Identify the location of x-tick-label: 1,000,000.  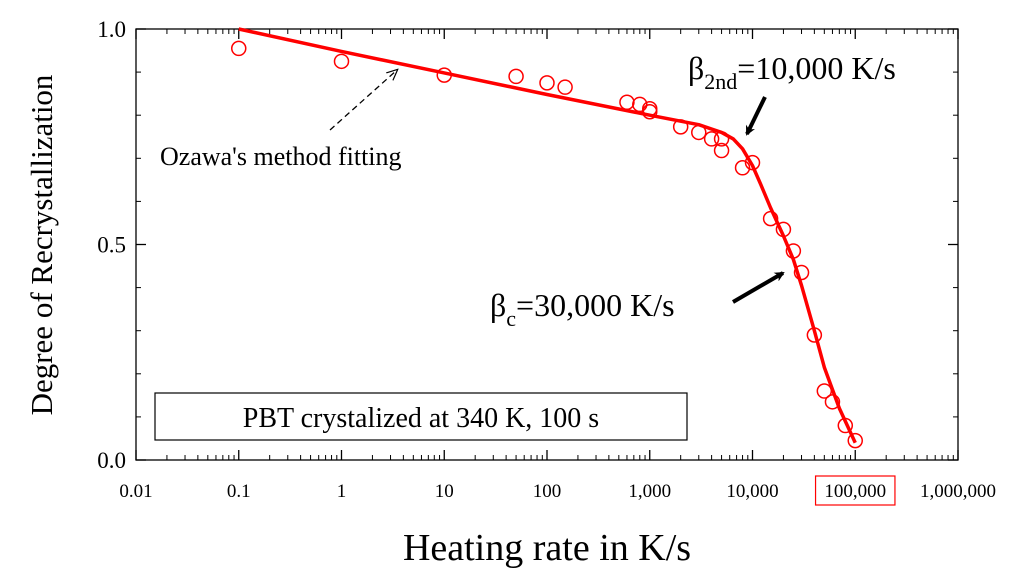
(958, 491).